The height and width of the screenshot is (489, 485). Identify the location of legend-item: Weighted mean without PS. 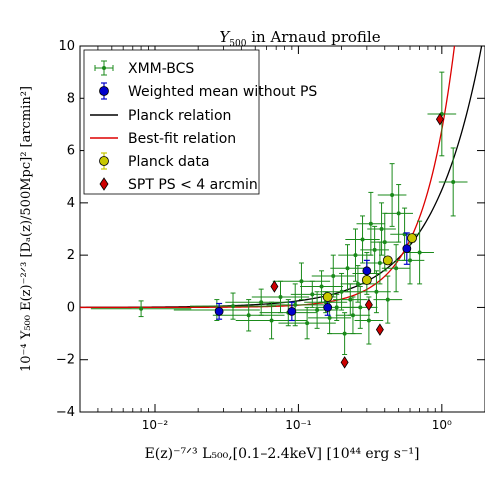
(208, 91).